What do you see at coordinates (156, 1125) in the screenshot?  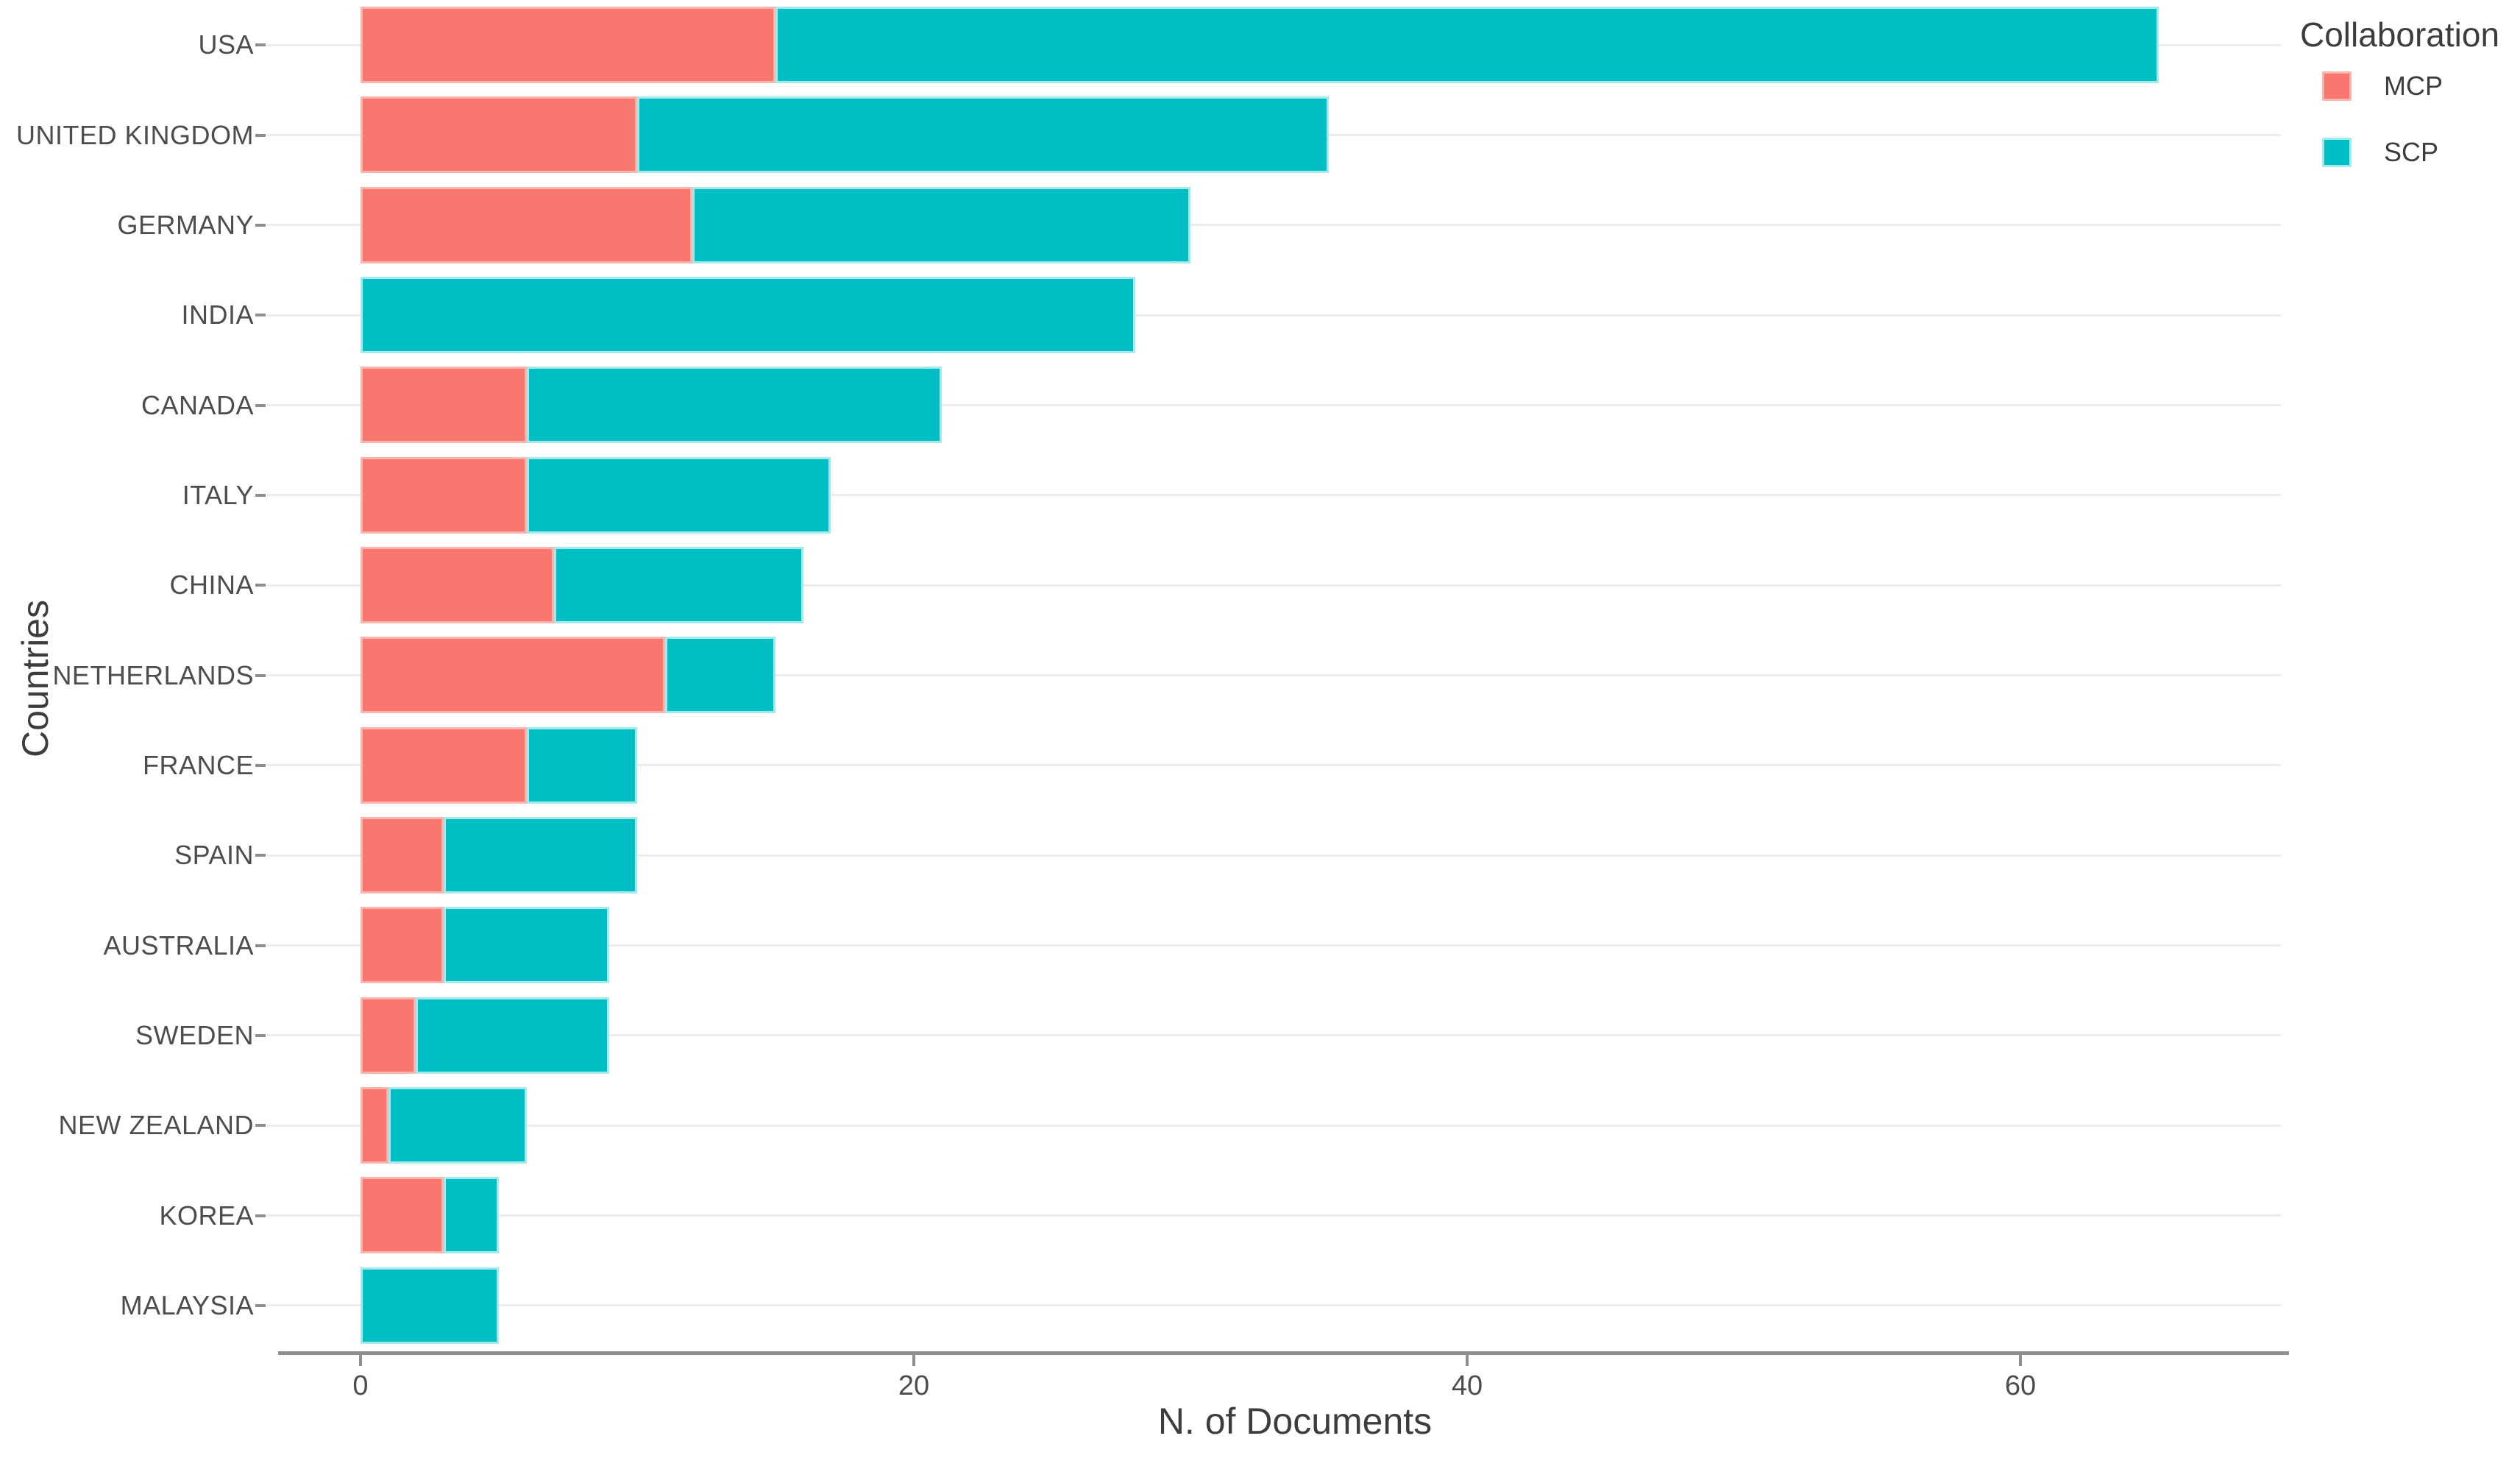 I see `y-axis-label: NEW ZEALAND` at bounding box center [156, 1125].